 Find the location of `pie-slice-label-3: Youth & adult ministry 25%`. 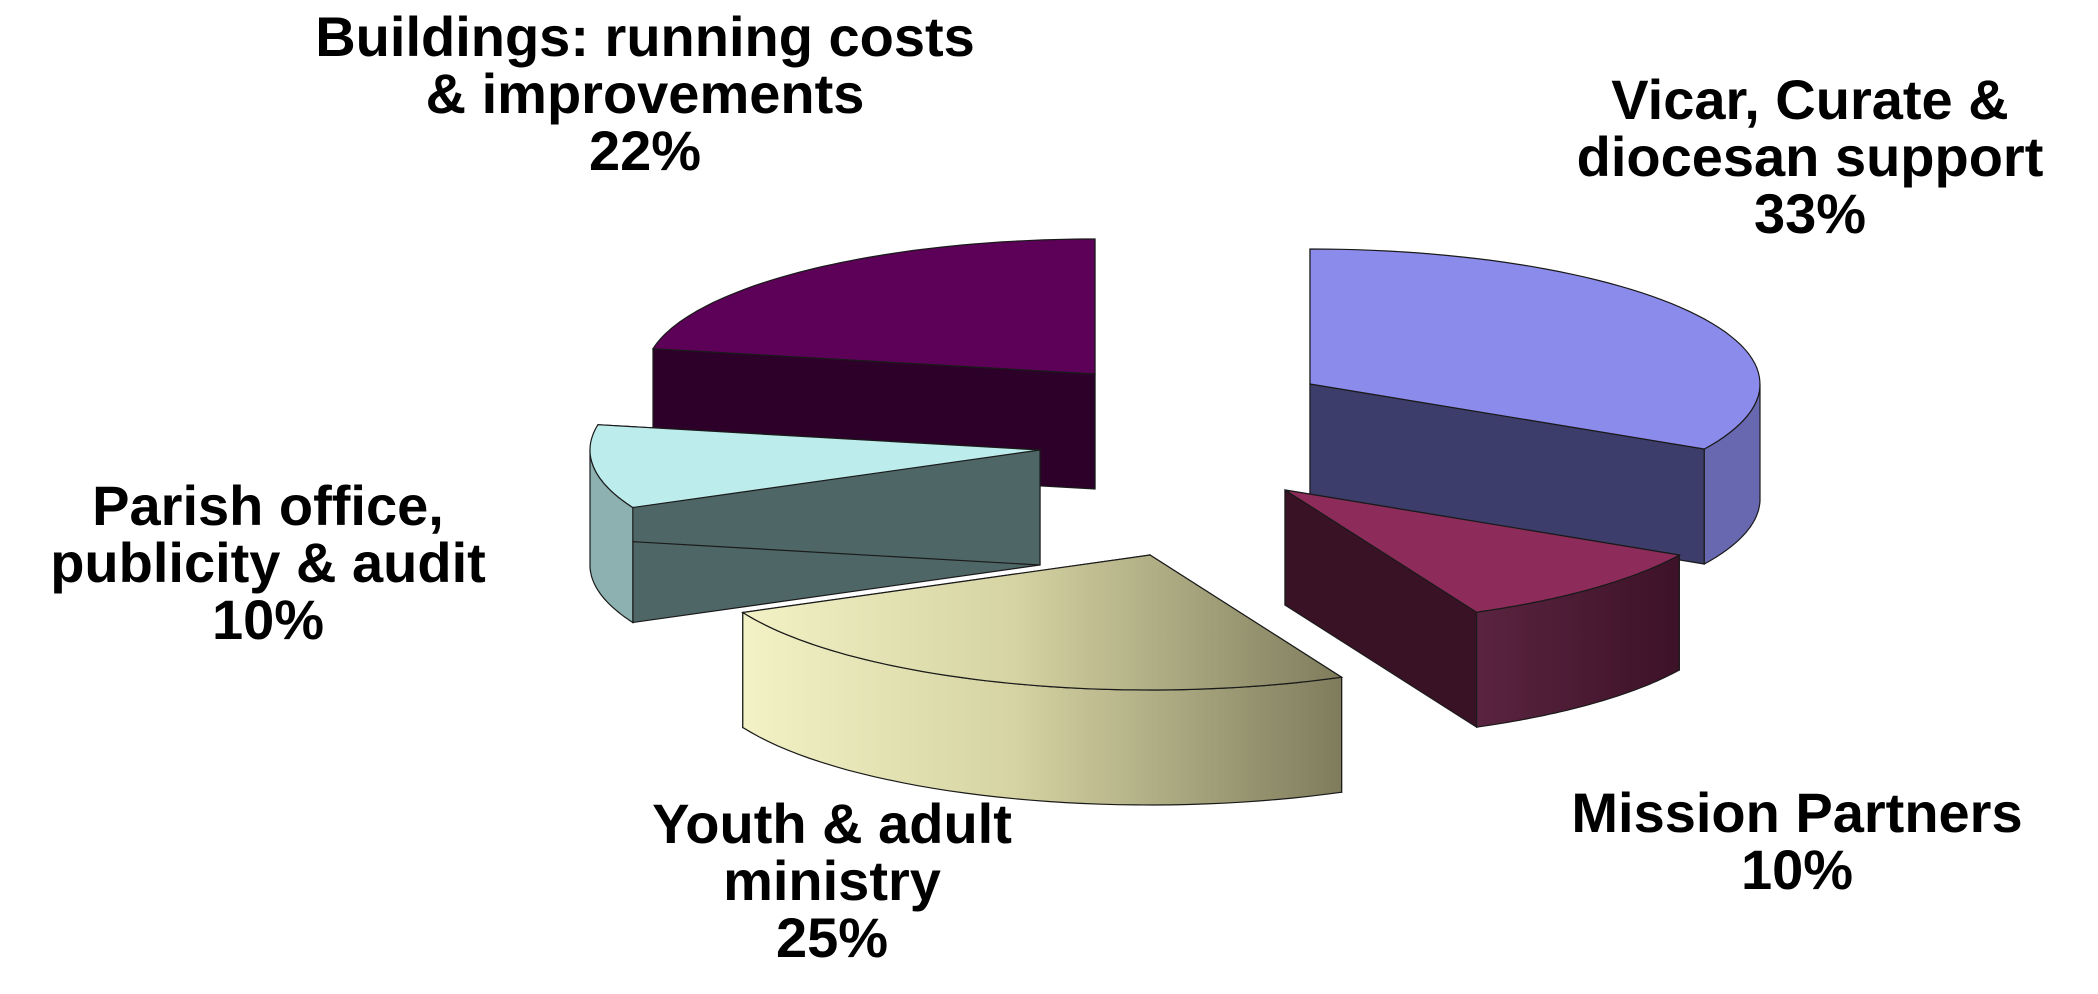

pie-slice-label-3: Youth & adult ministry 25% is located at coordinates (832, 880).